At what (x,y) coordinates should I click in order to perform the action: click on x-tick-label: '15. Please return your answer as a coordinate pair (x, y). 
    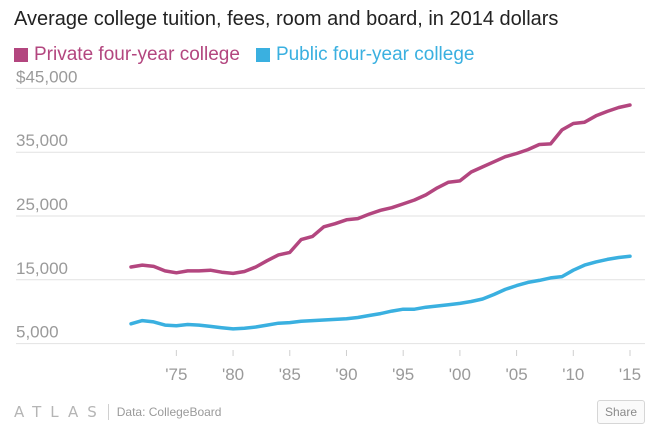
    Looking at the image, I should click on (630, 374).